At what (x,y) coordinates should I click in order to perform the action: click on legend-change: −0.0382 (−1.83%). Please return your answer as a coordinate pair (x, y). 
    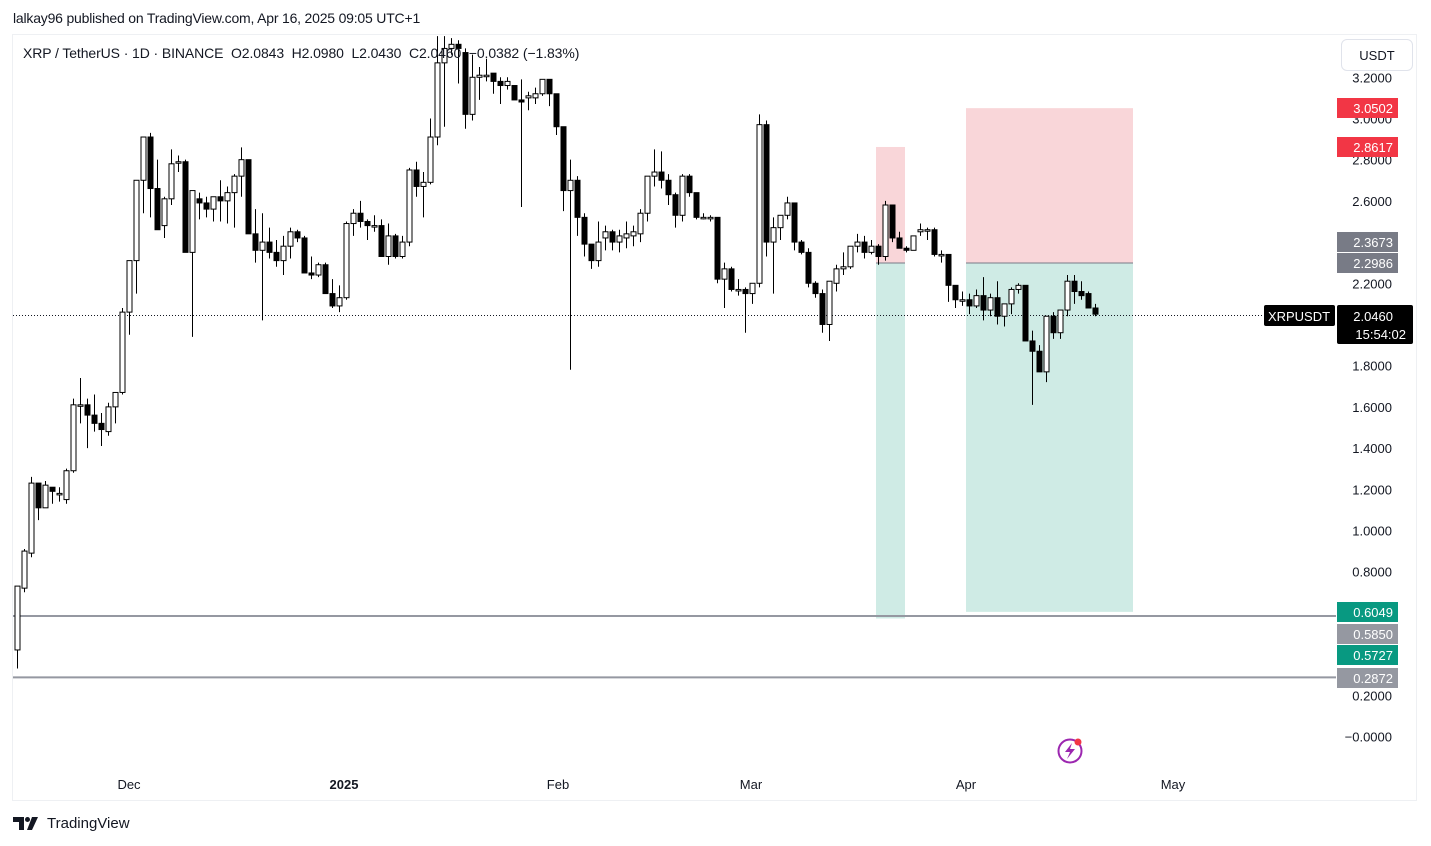
    Looking at the image, I should click on (524, 53).